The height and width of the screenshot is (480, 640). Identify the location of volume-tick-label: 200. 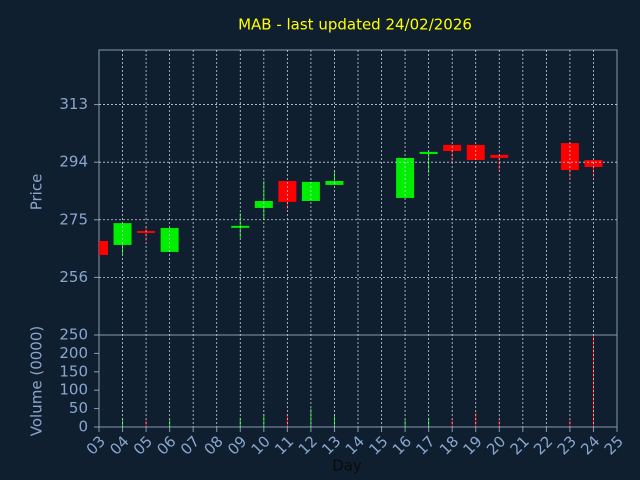
(73, 353).